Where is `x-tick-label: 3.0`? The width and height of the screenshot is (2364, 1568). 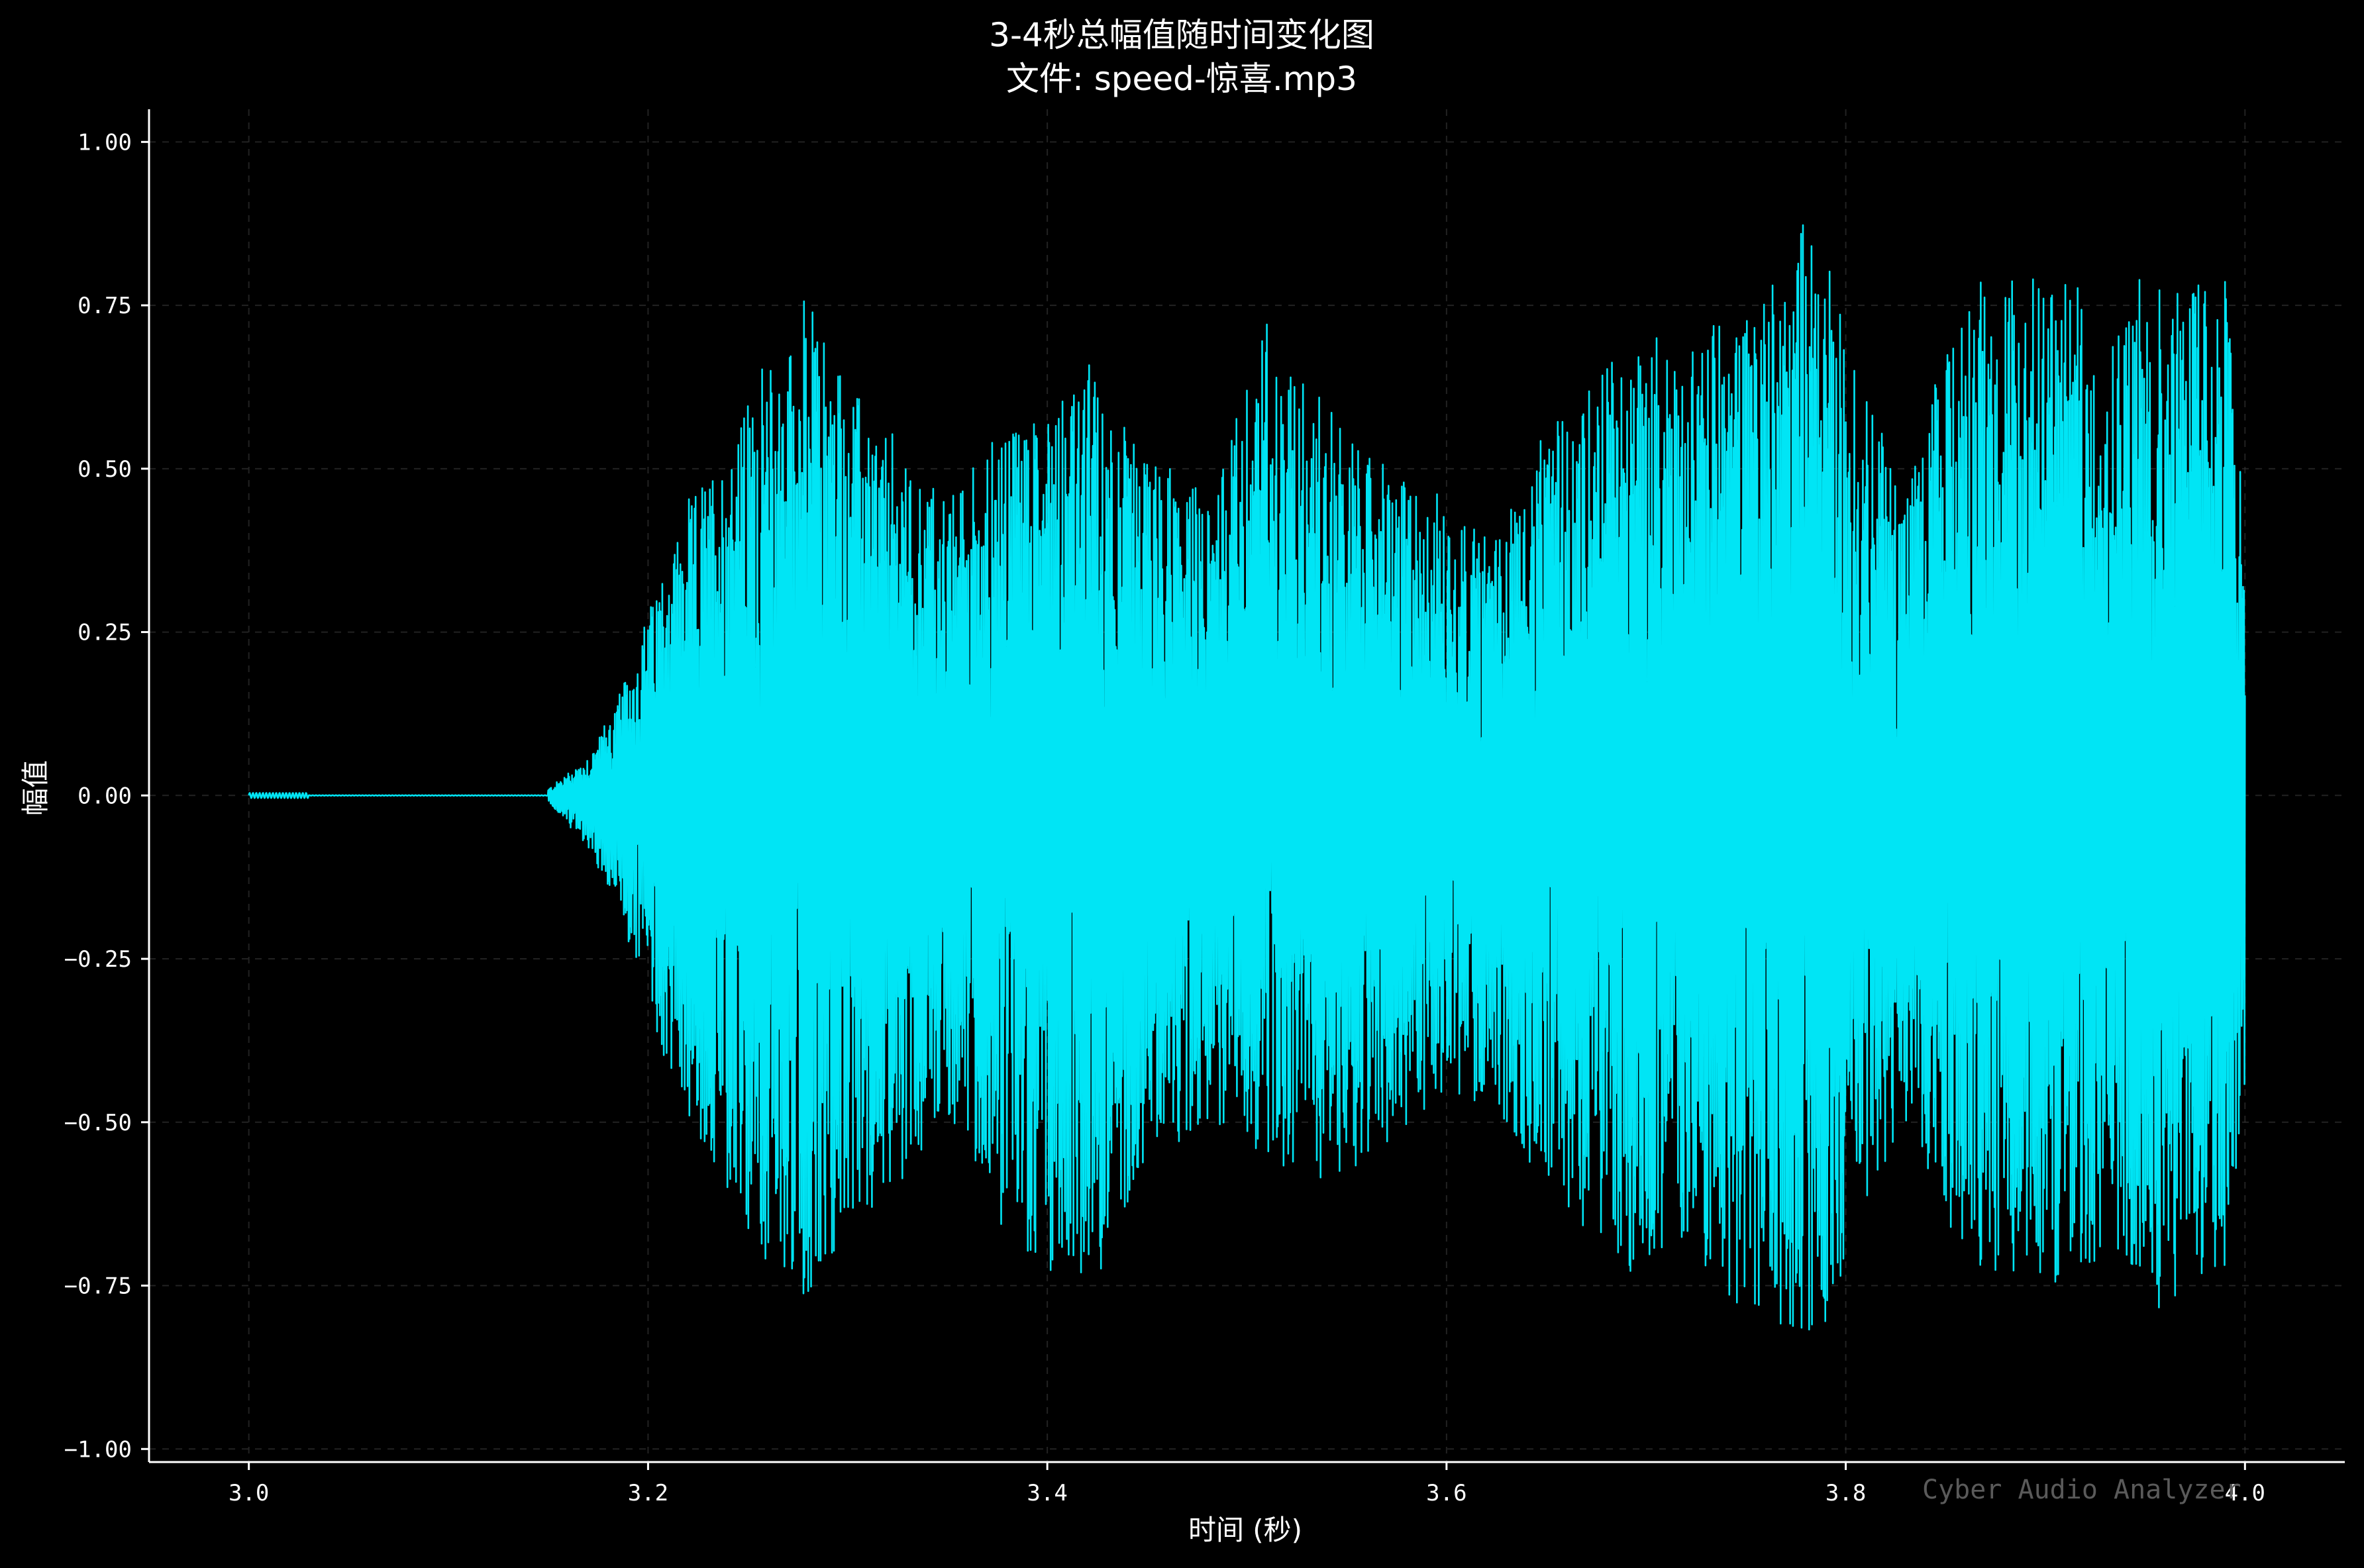 x-tick-label: 3.0 is located at coordinates (249, 1493).